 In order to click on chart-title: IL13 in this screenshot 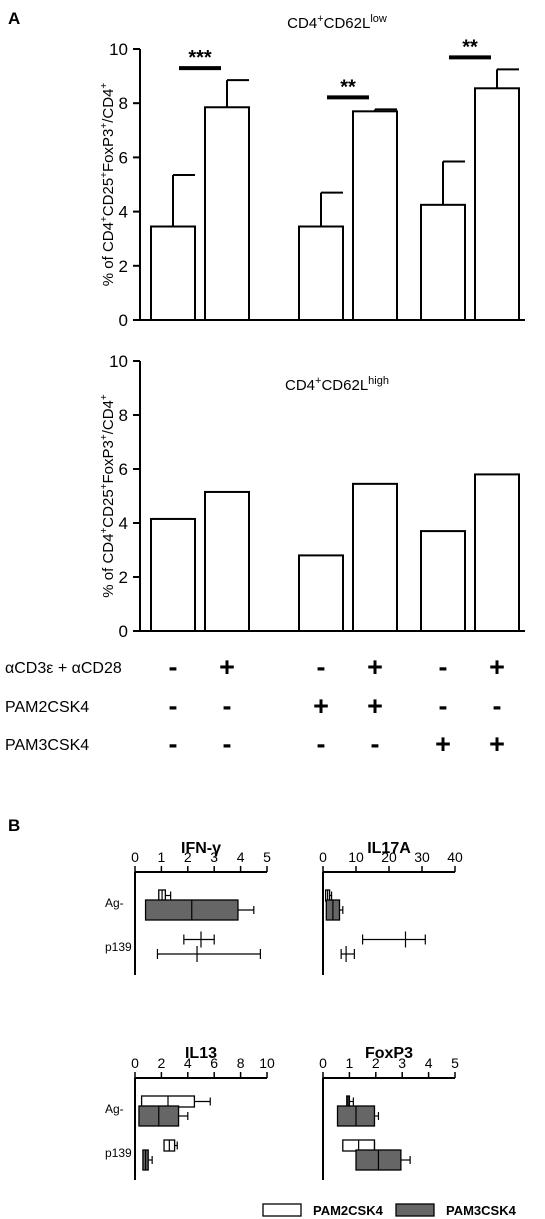, I will do `click(201, 1053)`.